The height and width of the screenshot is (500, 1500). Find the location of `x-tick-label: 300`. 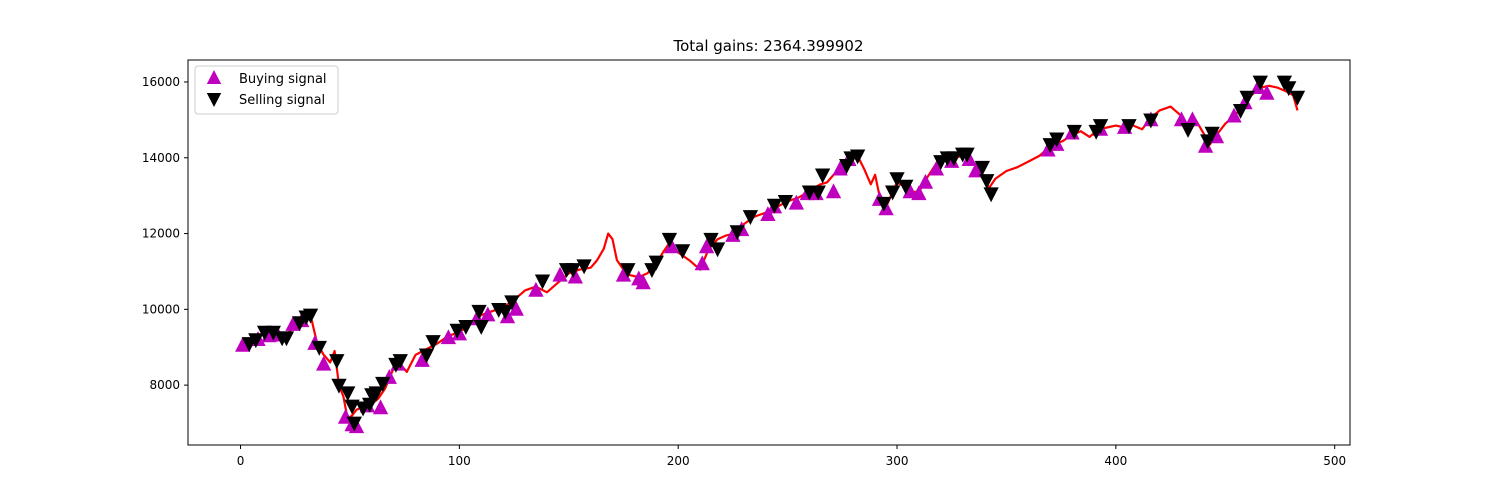

x-tick-label: 300 is located at coordinates (897, 461).